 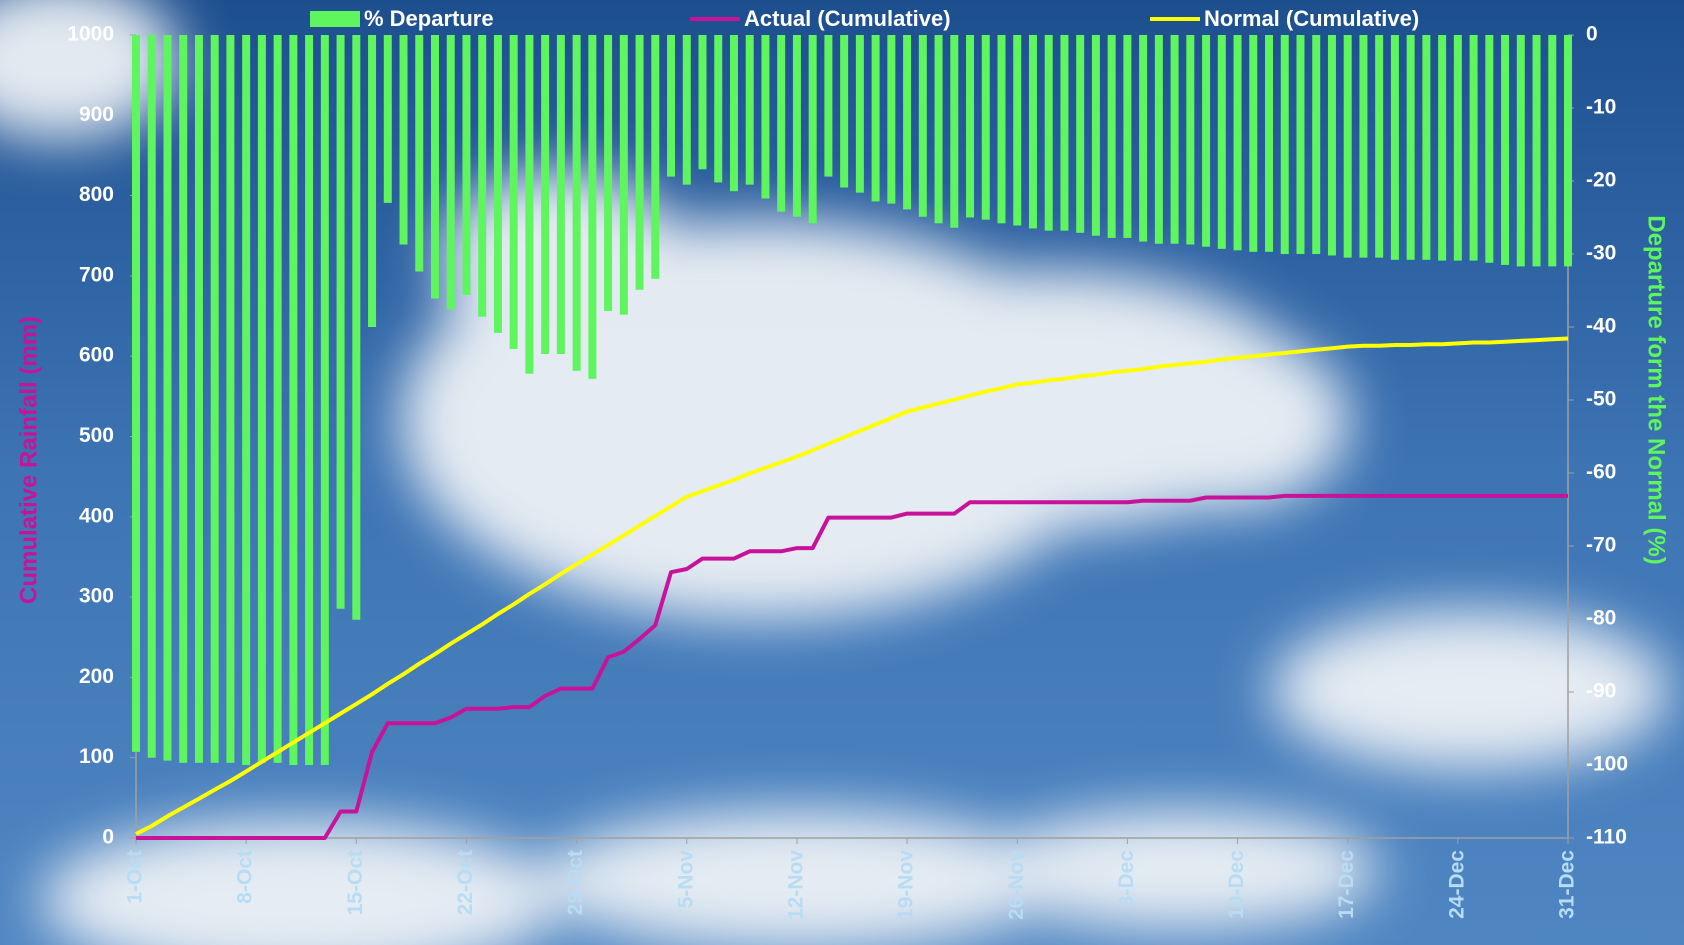 I want to click on x-tick-label: 24-Dec, so click(x=1456, y=884).